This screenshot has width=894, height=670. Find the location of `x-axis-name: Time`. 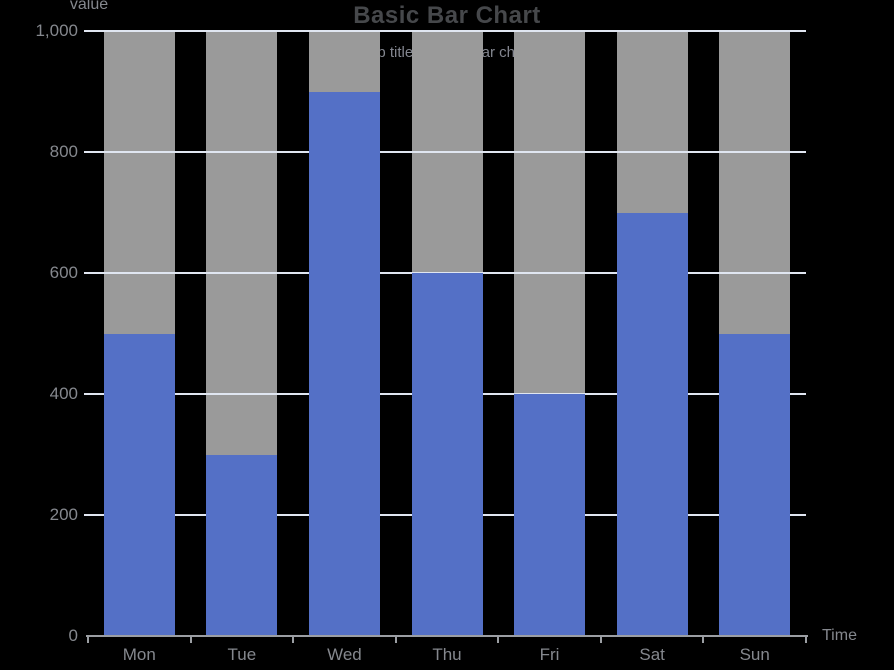

x-axis-name: Time is located at coordinates (839, 635).